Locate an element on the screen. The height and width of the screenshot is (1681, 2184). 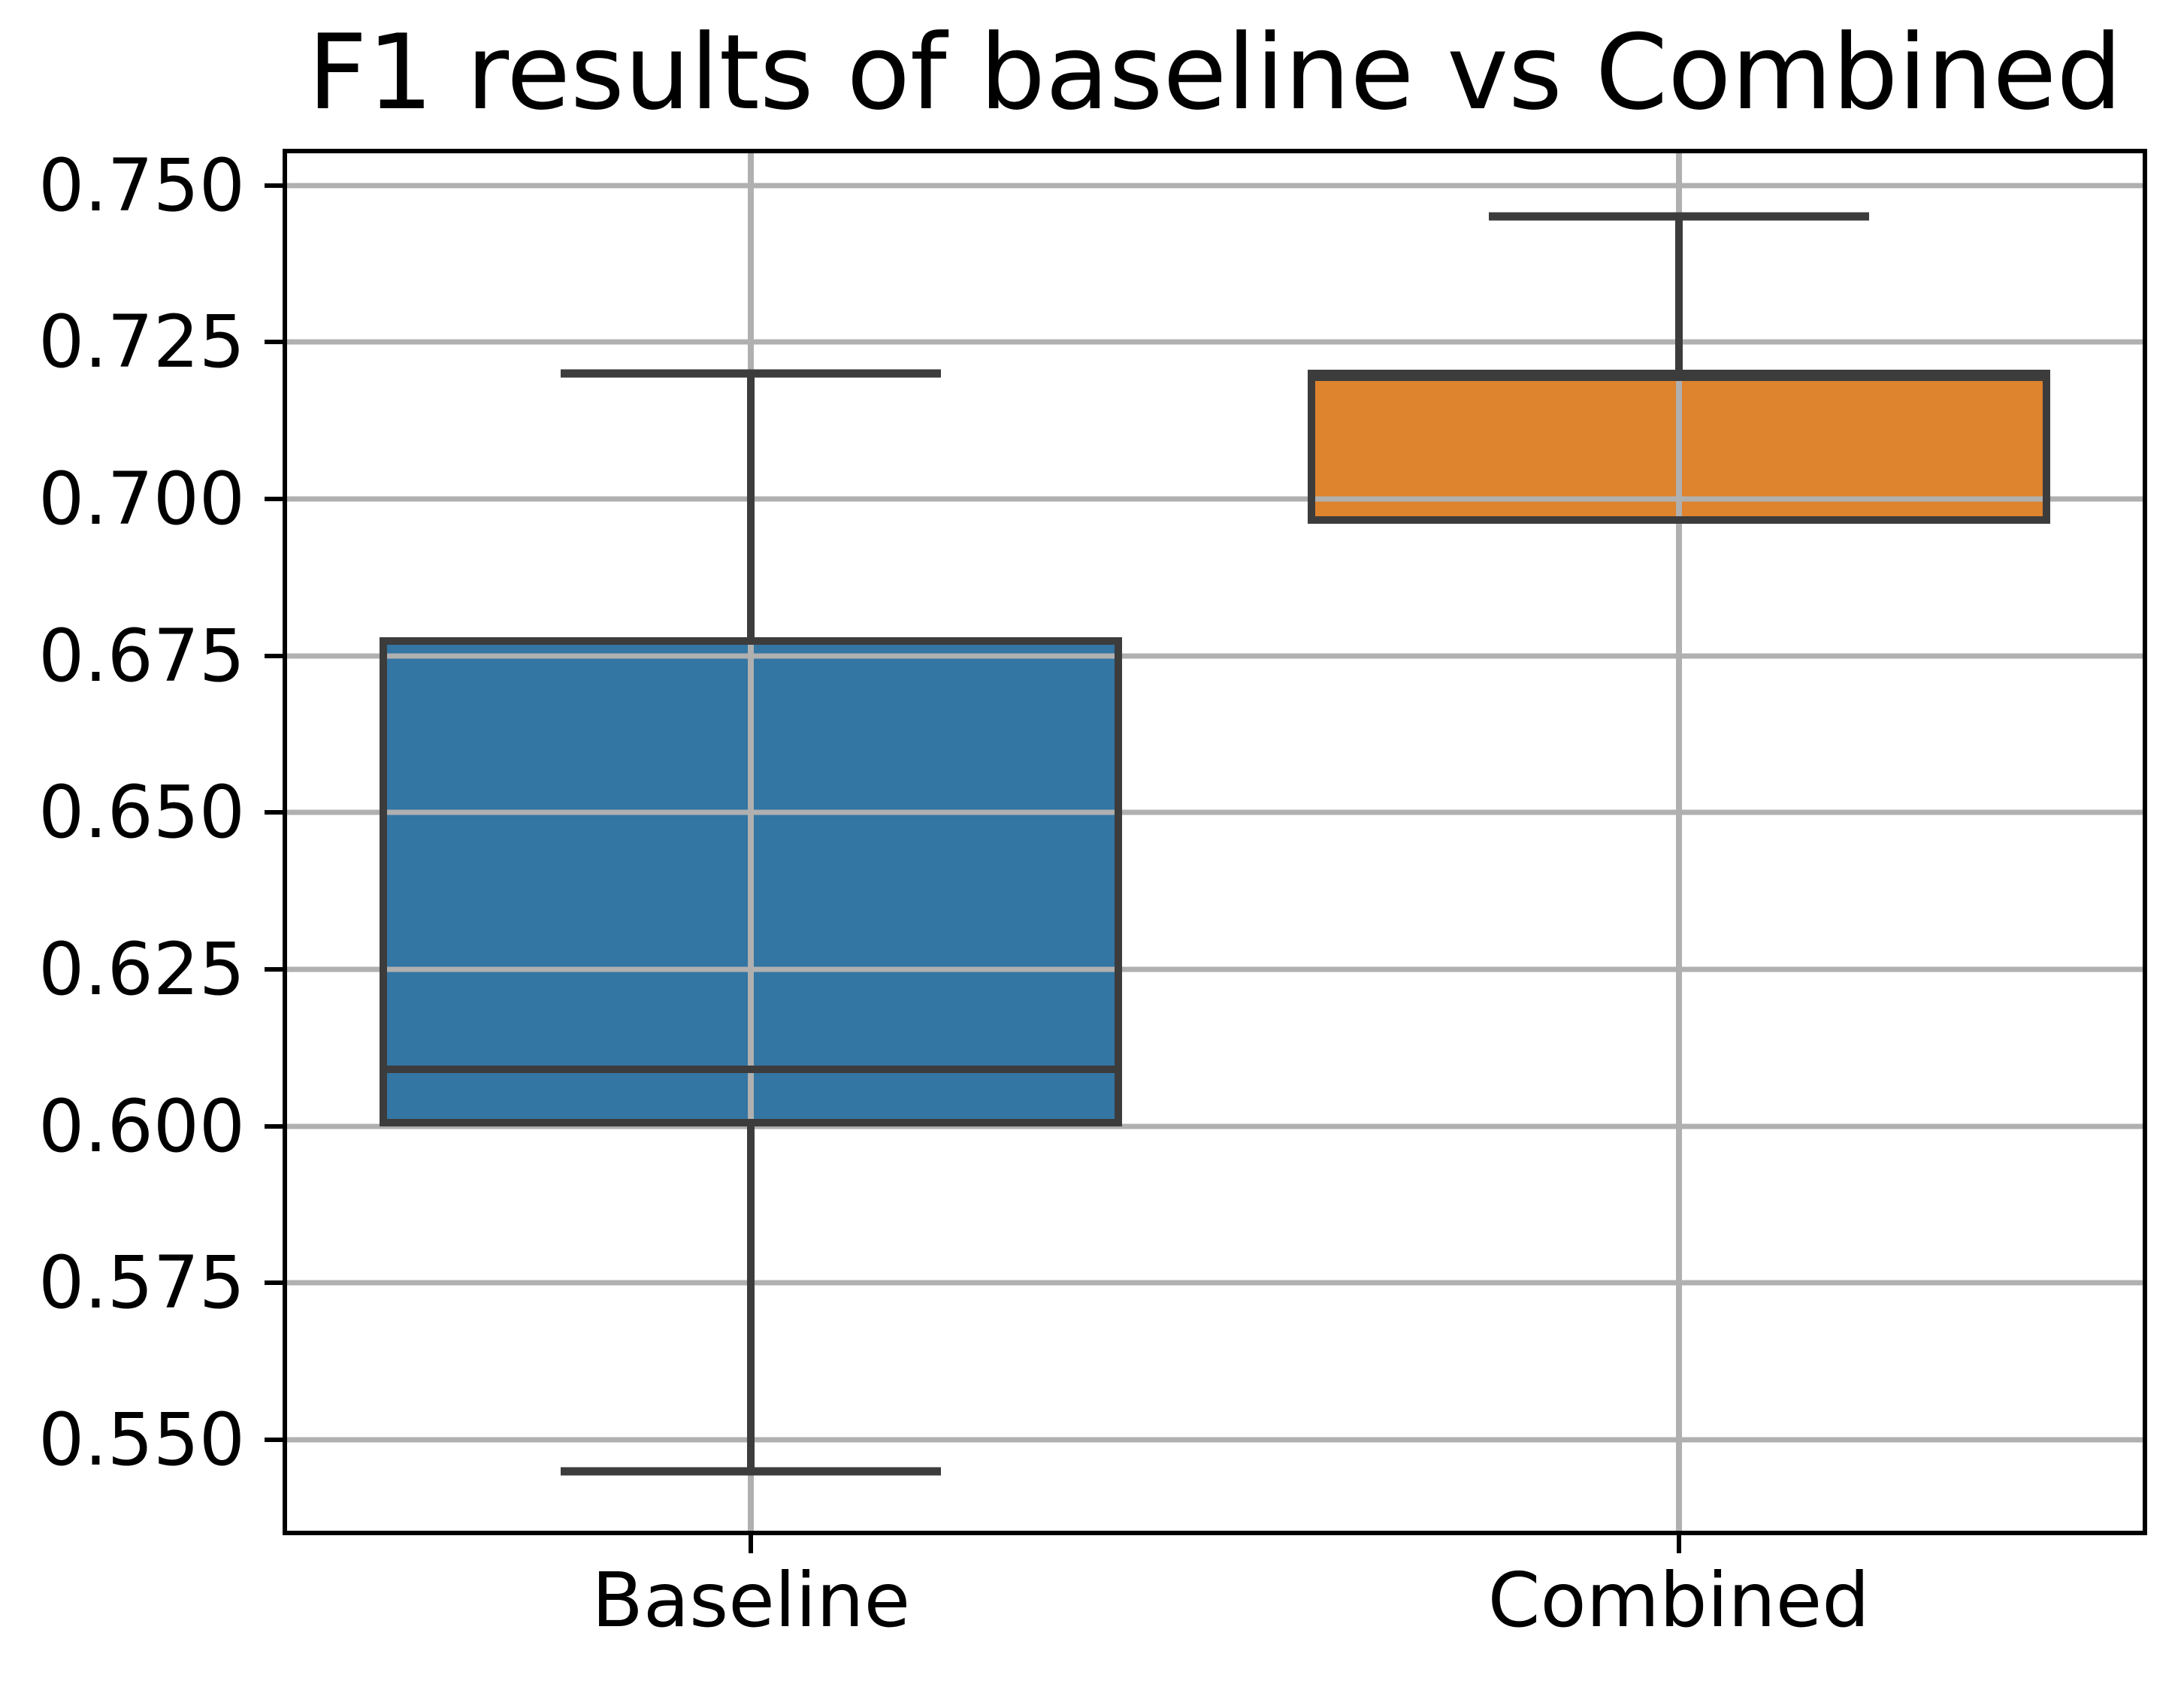
y-tick-label: 0.675 is located at coordinates (141, 655).